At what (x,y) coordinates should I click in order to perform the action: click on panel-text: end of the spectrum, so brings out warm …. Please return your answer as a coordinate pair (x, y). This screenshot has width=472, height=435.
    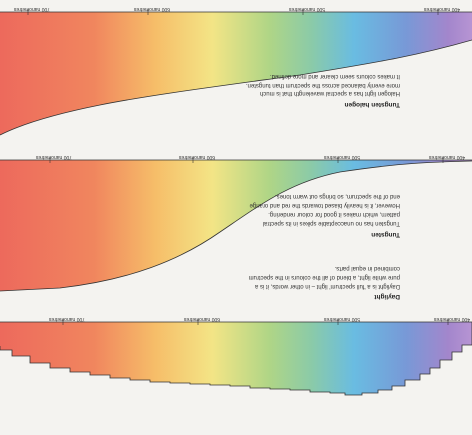
    Looking at the image, I should click on (337, 196).